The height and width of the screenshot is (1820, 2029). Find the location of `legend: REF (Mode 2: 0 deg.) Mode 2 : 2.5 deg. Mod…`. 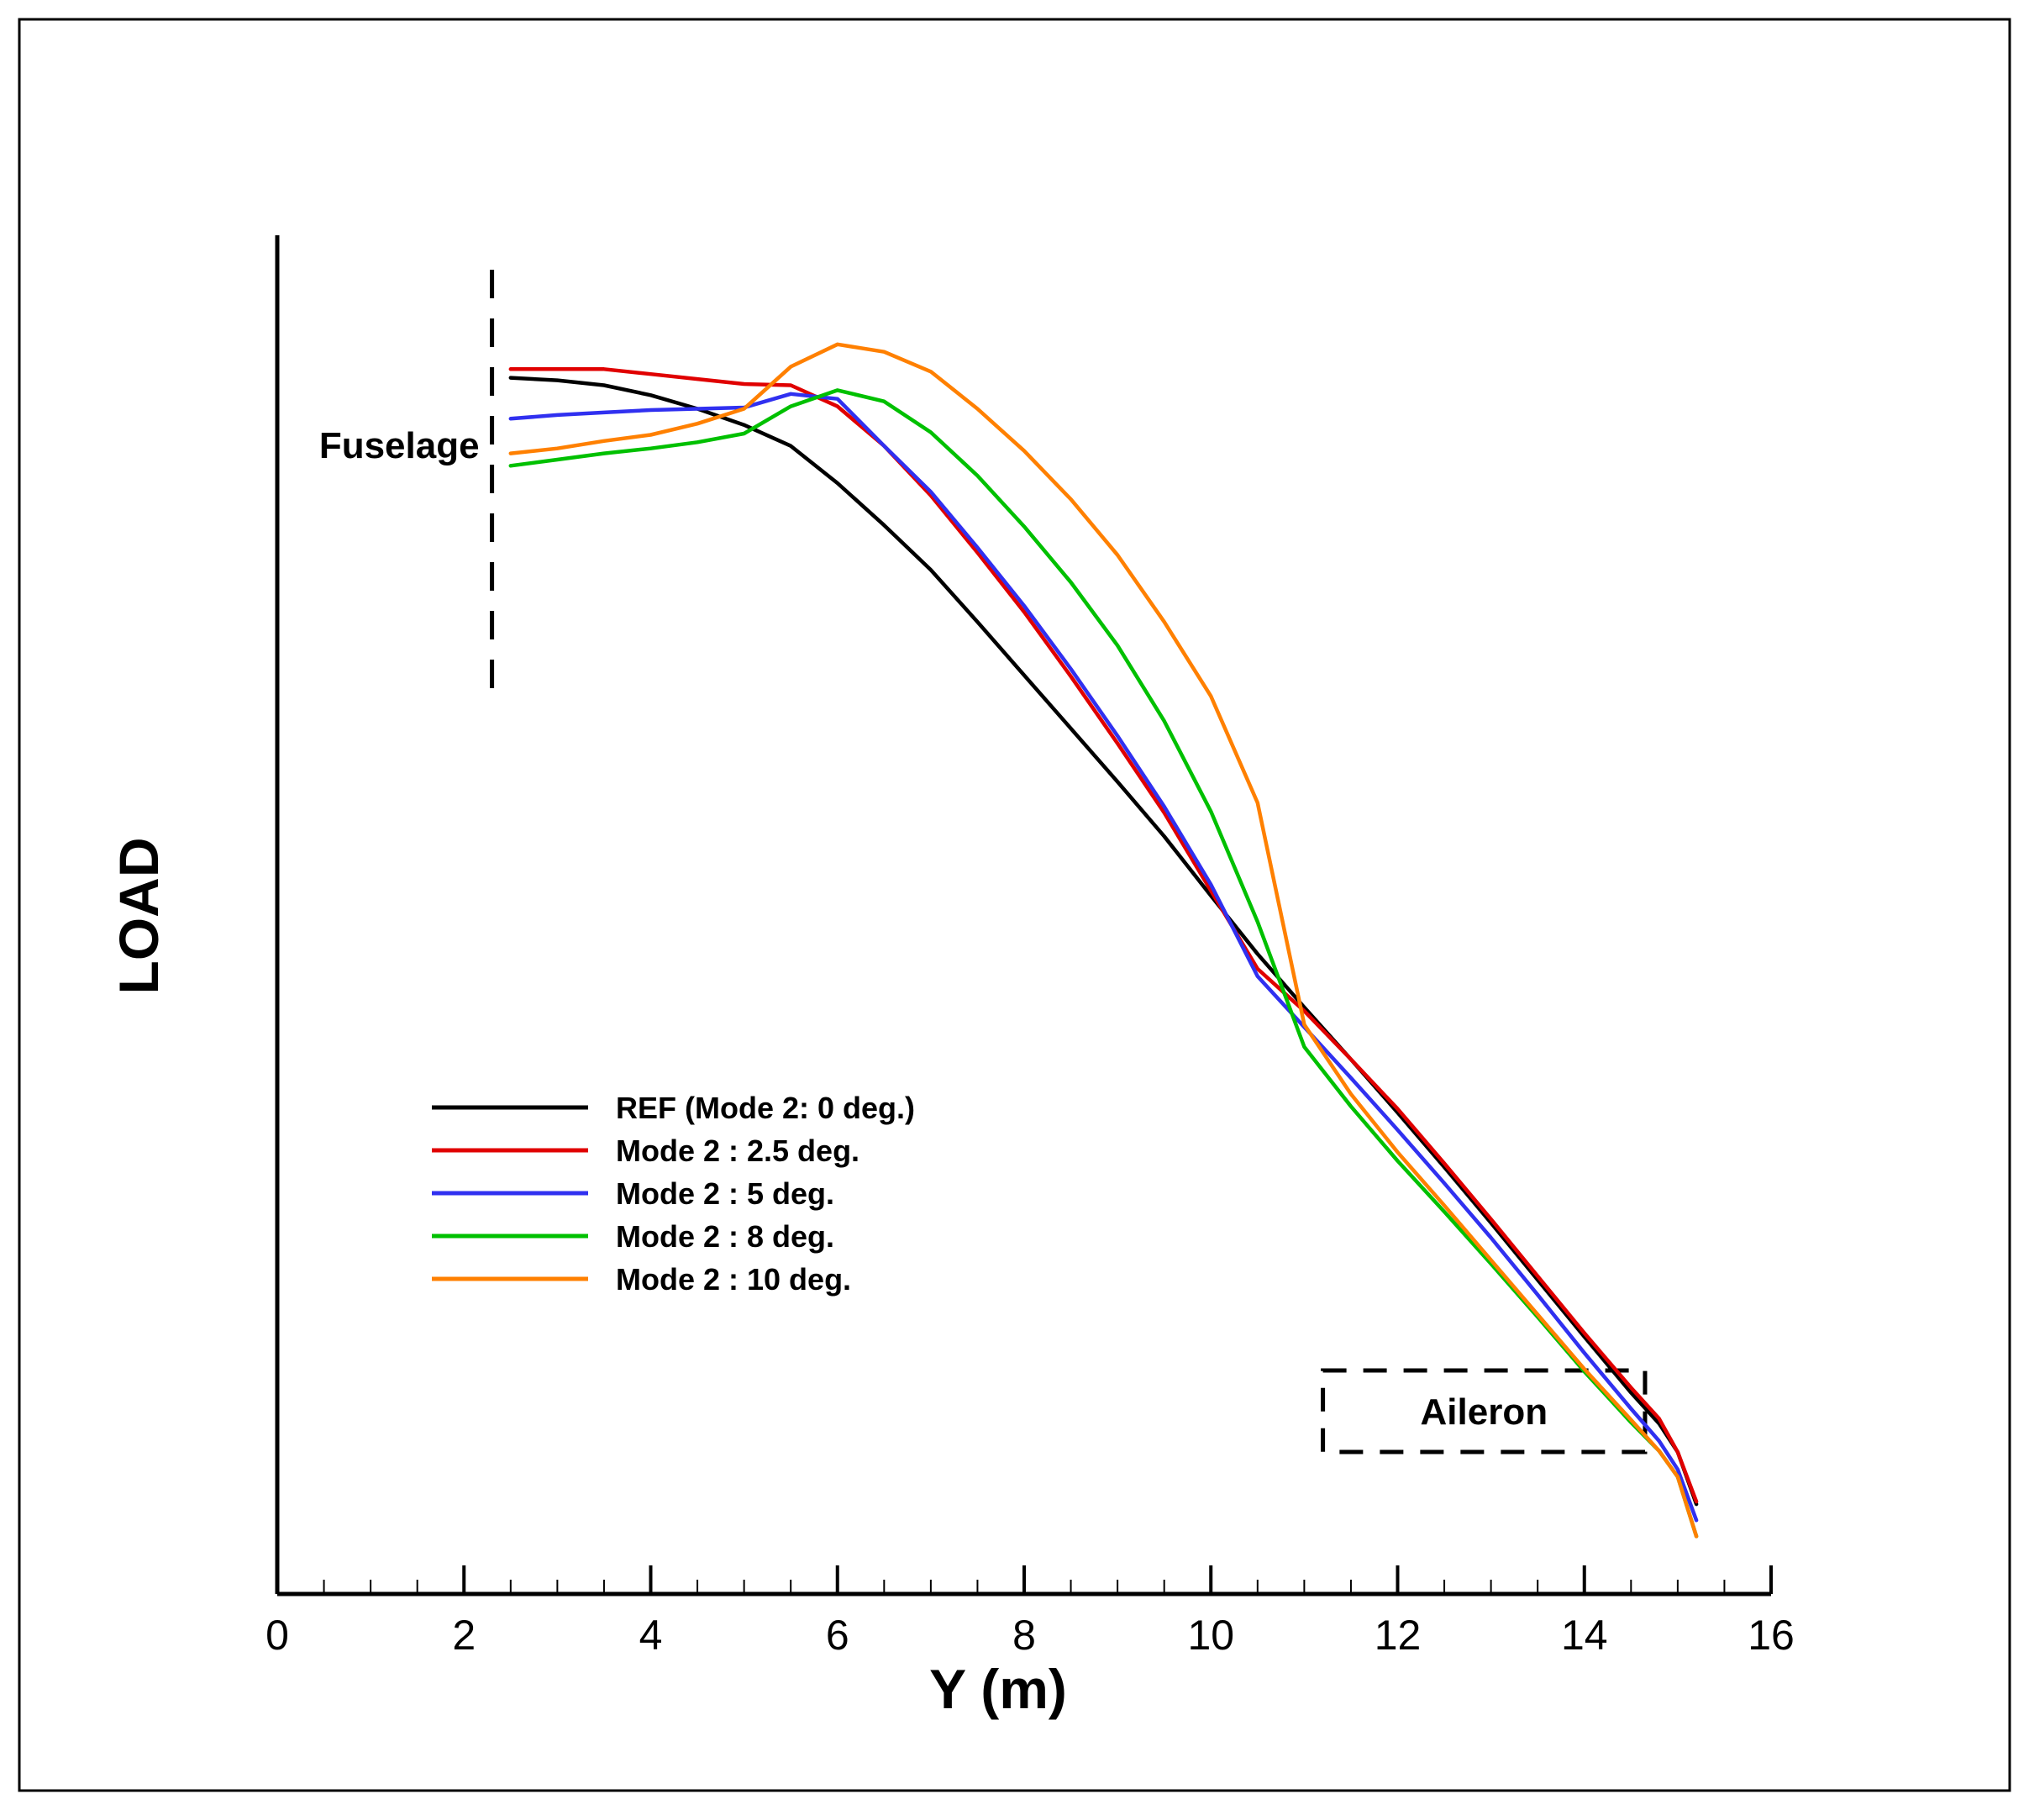

legend: REF (Mode 2: 0 deg.) Mode 2 : 2.5 deg. Mod… is located at coordinates (673, 1194).